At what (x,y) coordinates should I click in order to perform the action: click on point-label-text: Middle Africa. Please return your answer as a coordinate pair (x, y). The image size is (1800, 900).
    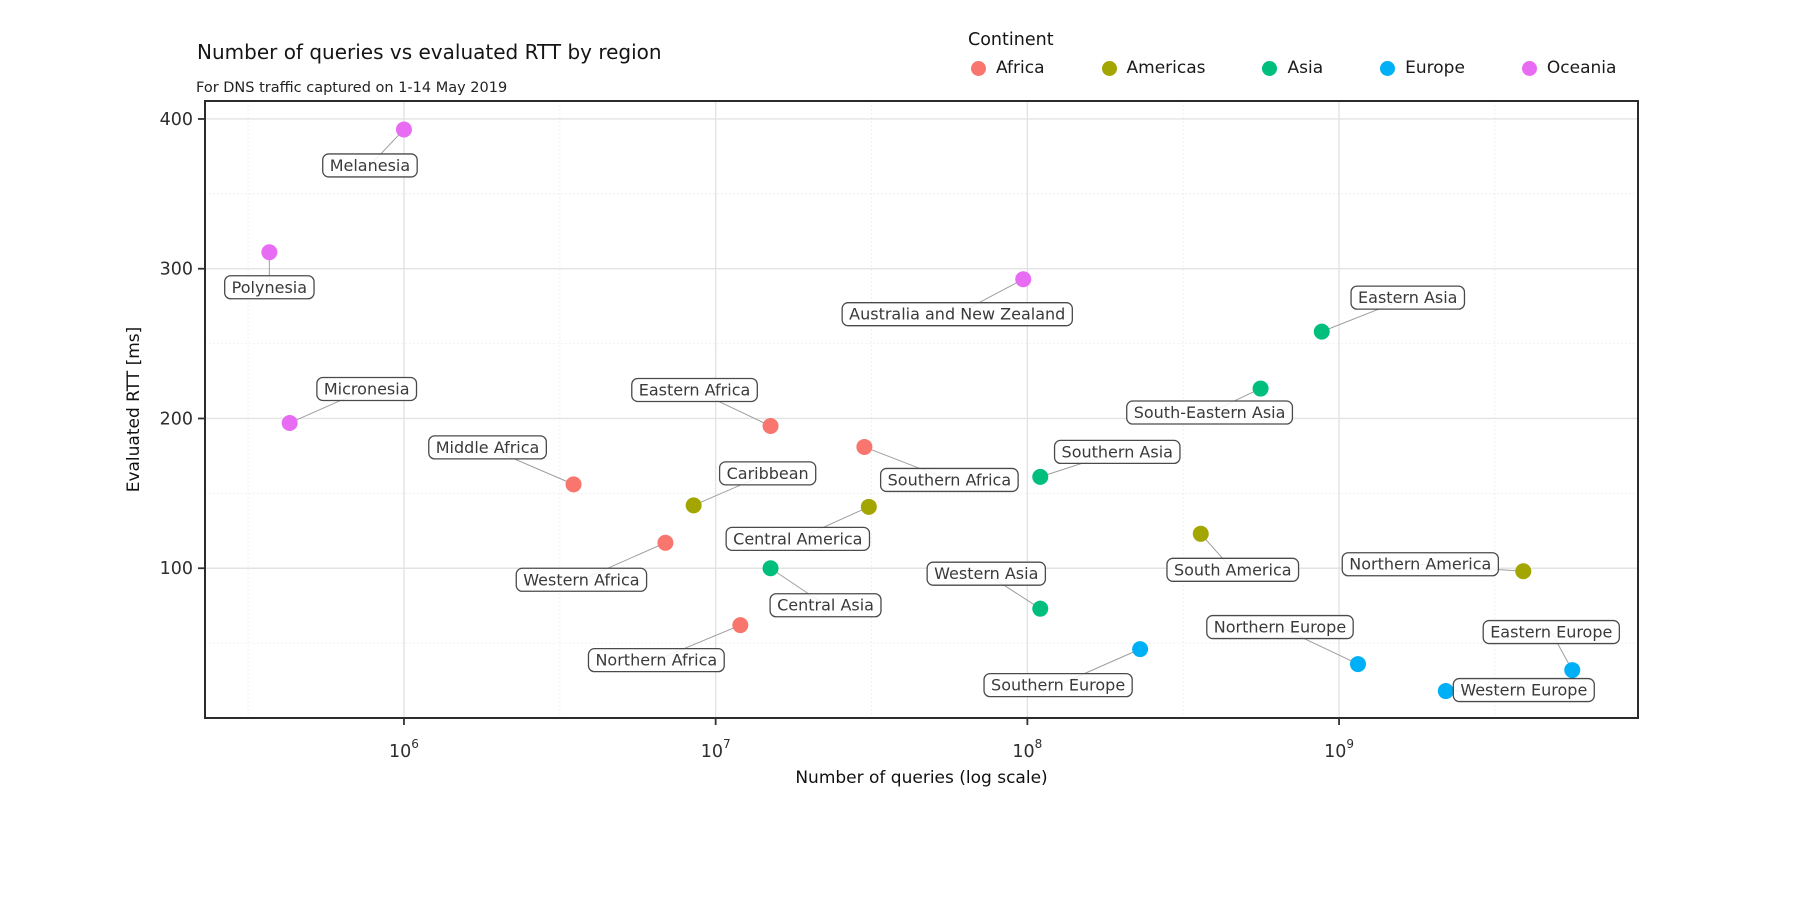
    Looking at the image, I should click on (488, 447).